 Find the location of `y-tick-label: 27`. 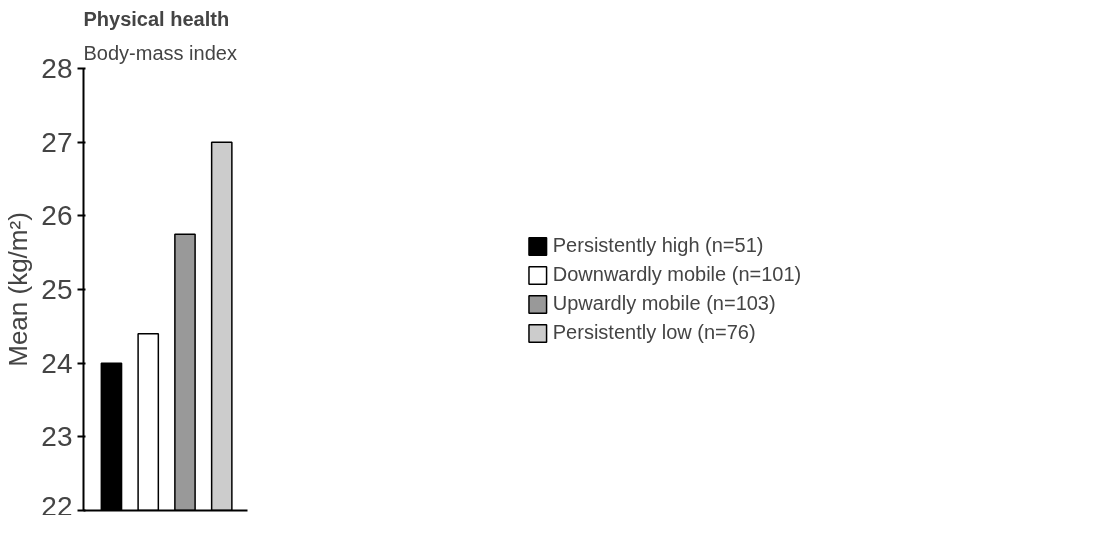

y-tick-label: 27 is located at coordinates (57, 142).